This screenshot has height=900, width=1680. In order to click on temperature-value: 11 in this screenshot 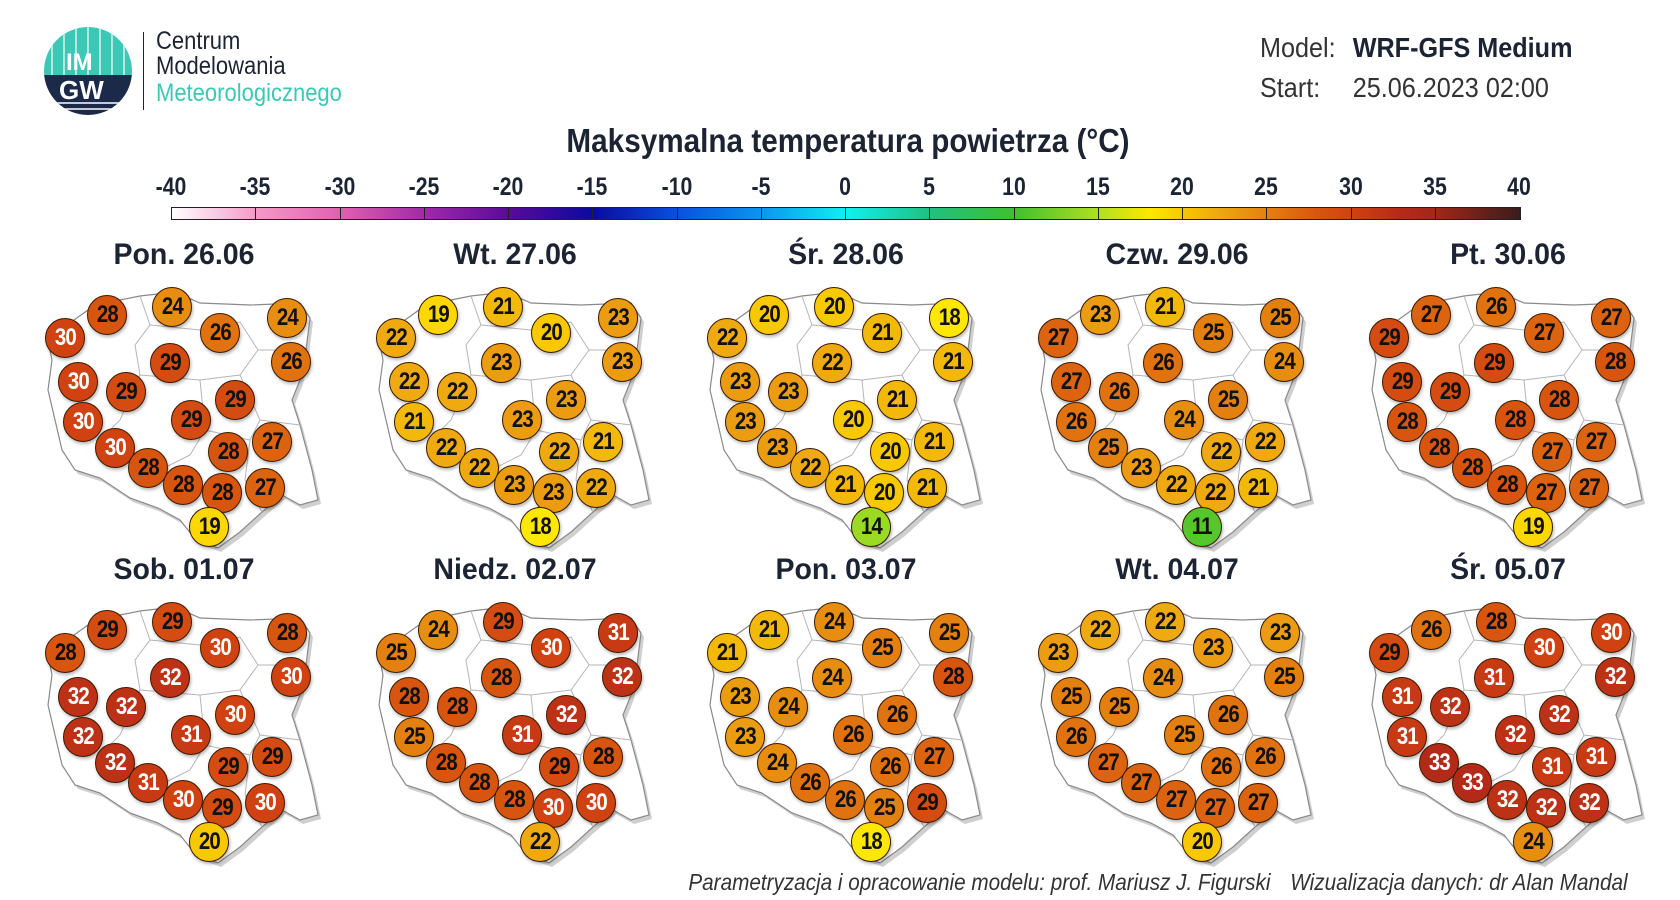, I will do `click(1202, 526)`.